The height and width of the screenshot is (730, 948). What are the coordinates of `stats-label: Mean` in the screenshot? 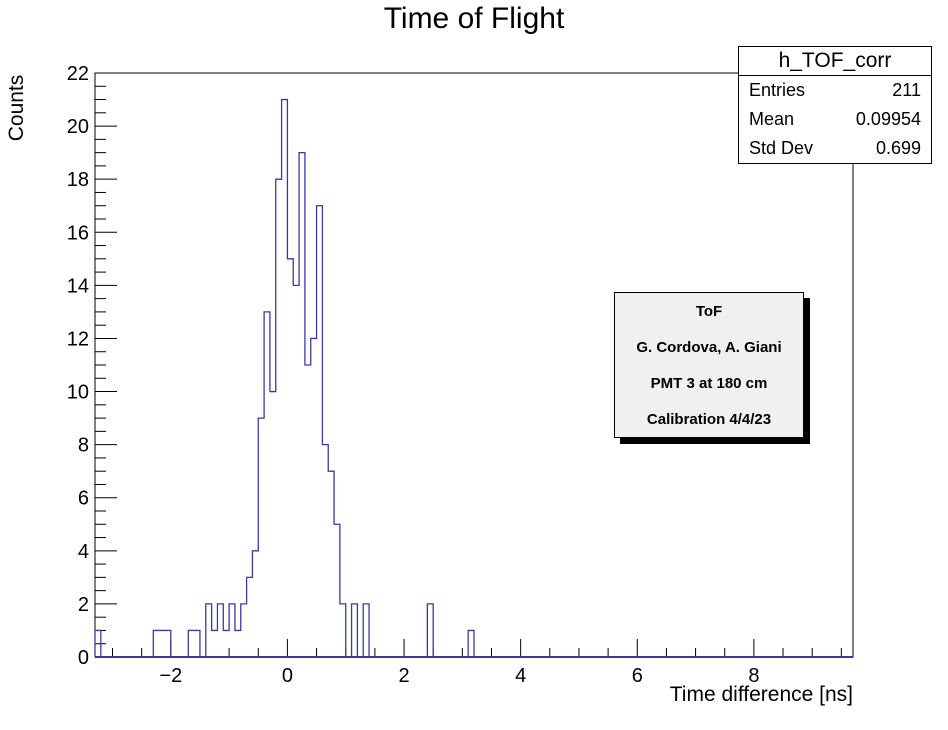 It's located at (772, 119).